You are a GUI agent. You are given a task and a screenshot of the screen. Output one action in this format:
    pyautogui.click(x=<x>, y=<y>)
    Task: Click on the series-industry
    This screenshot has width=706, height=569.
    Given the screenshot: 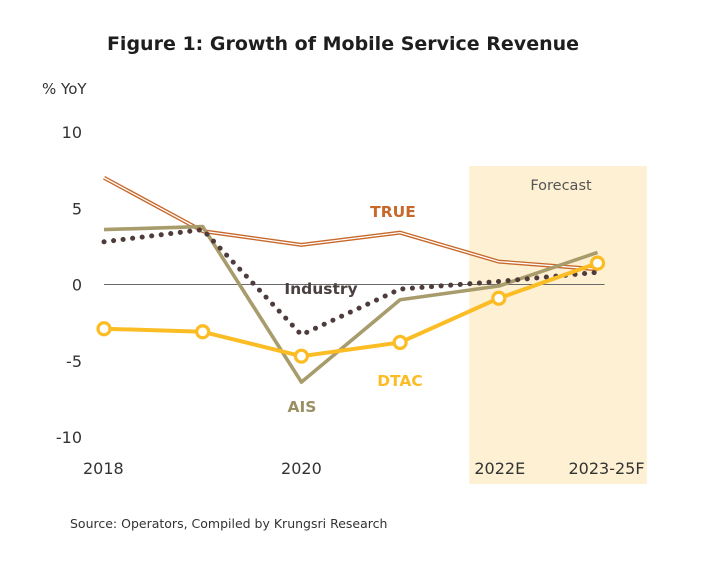 What is the action you would take?
    pyautogui.click(x=350, y=282)
    